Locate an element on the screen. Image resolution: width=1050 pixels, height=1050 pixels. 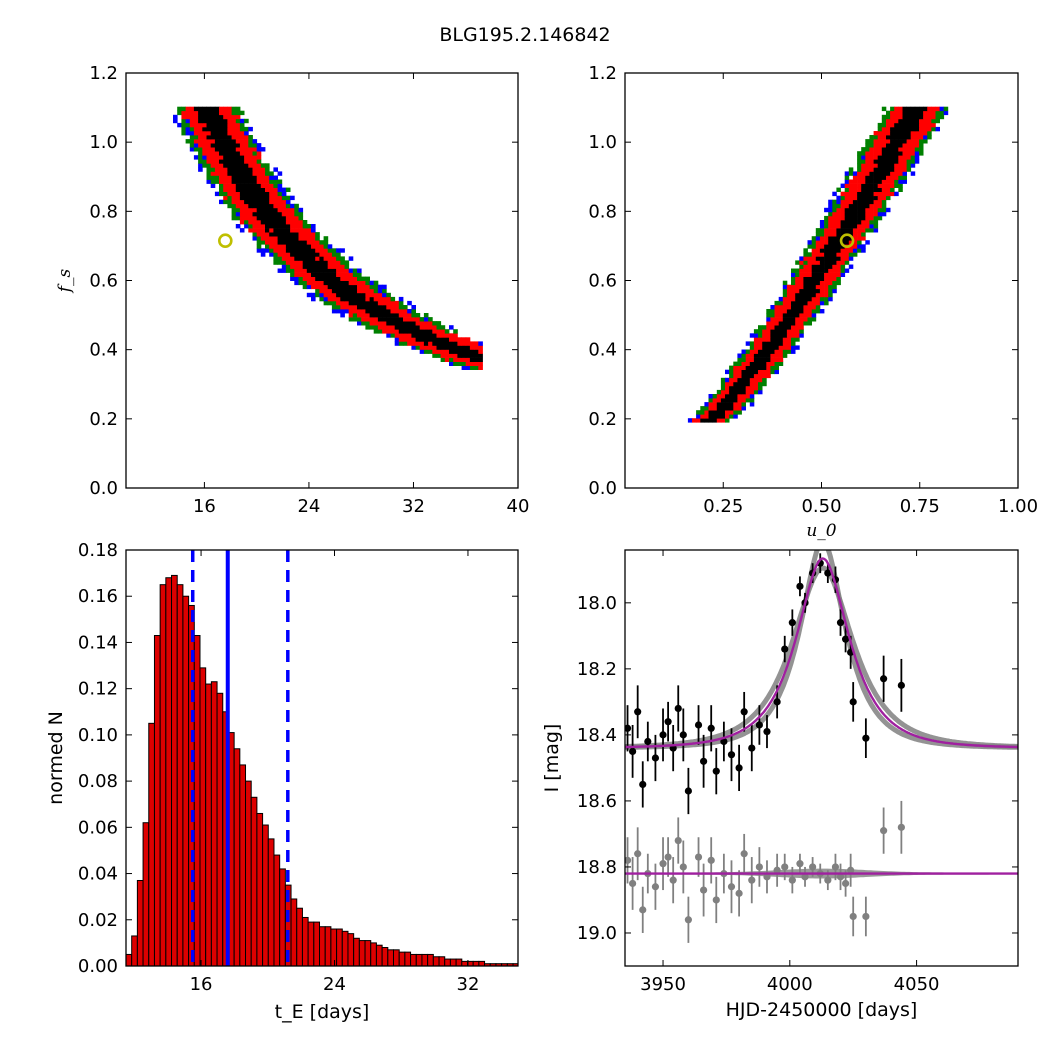
x-tick-label: 4050 is located at coordinates (917, 984).